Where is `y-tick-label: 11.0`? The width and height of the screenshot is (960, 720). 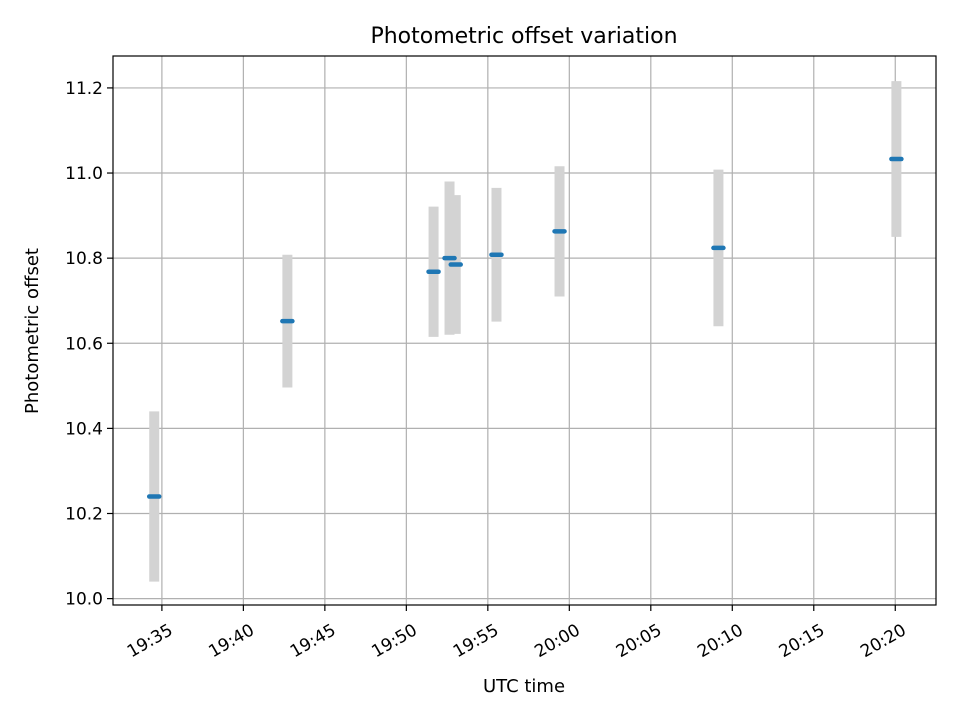 y-tick-label: 11.0 is located at coordinates (84, 174).